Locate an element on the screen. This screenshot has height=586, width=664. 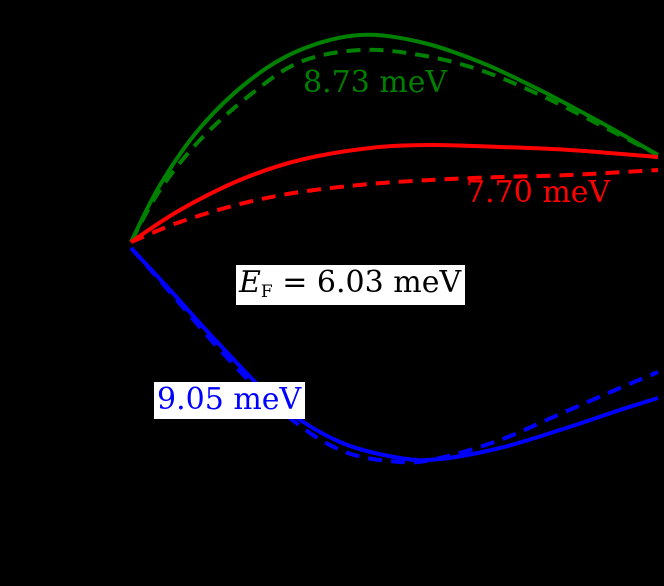
label-green-band: 8.73 meV is located at coordinates (375, 82).